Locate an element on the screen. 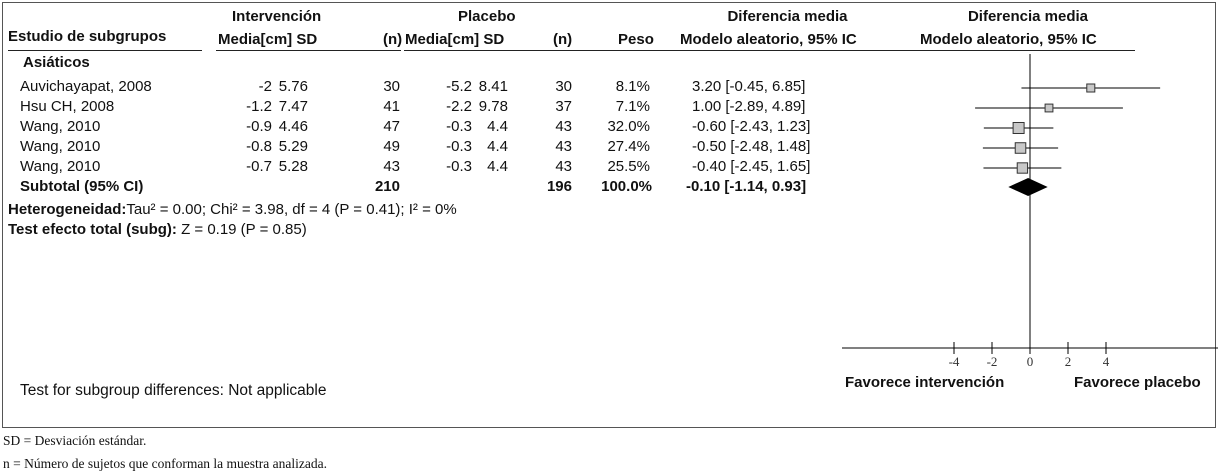  header-placebo: Placebo is located at coordinates (487, 16).